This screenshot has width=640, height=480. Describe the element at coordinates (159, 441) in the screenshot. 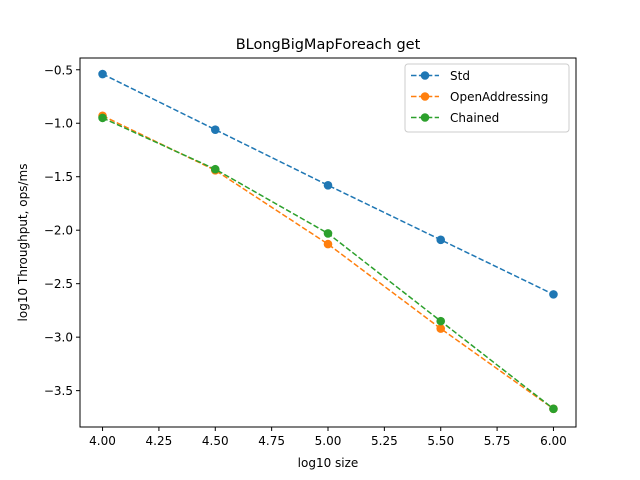

I see `x-tick-label: 4.25` at that location.